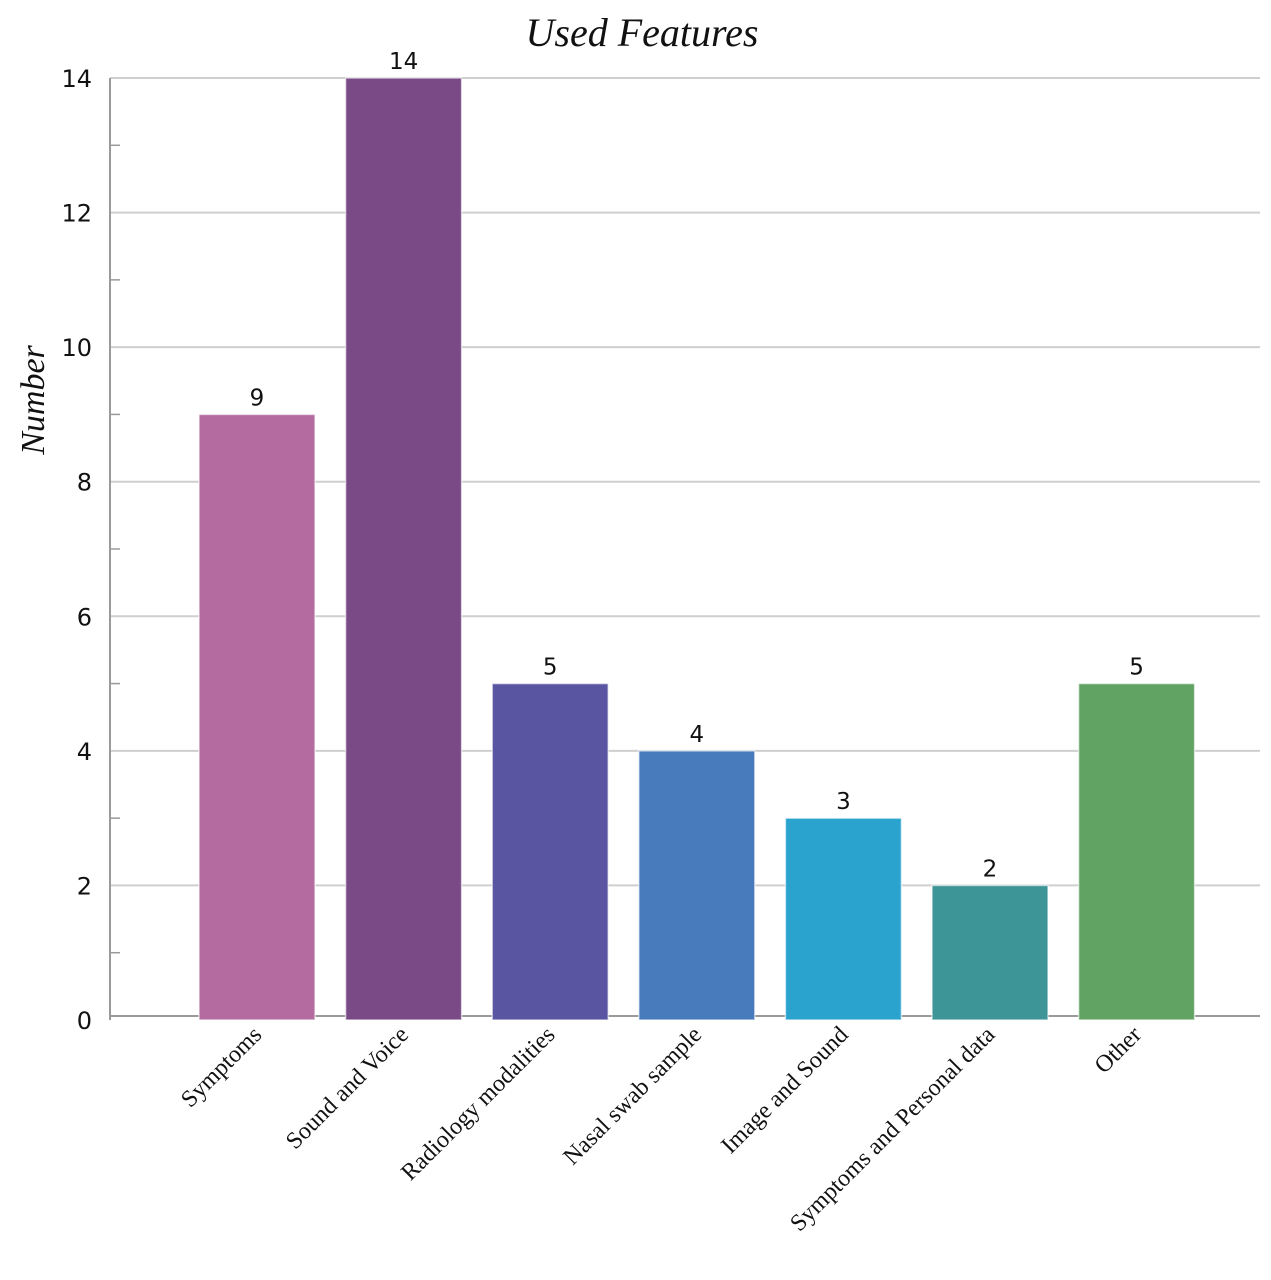 The height and width of the screenshot is (1280, 1271). I want to click on y-tick-label: 2, so click(84, 886).